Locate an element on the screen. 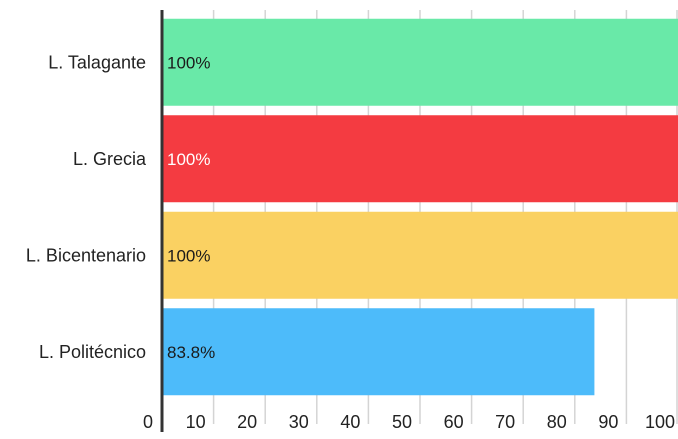 The width and height of the screenshot is (678, 439). category-label-3: L. Bicentenario is located at coordinates (86, 255).